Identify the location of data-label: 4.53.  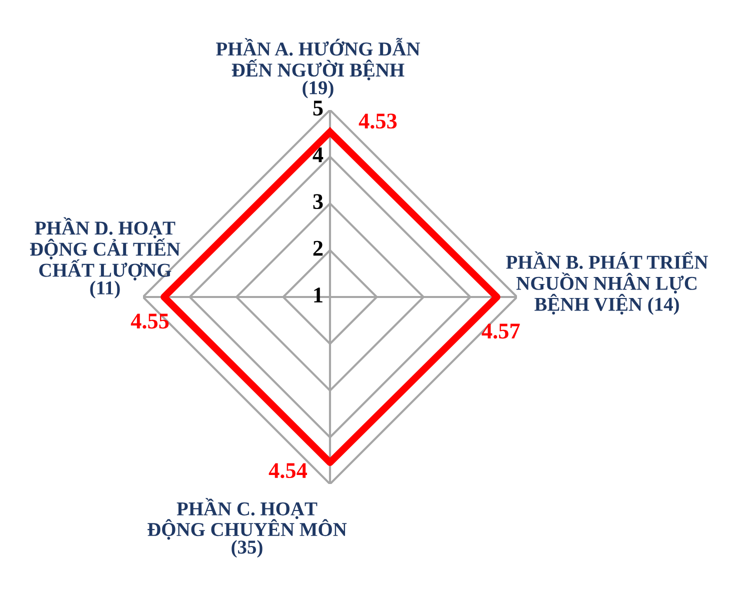
(377, 121).